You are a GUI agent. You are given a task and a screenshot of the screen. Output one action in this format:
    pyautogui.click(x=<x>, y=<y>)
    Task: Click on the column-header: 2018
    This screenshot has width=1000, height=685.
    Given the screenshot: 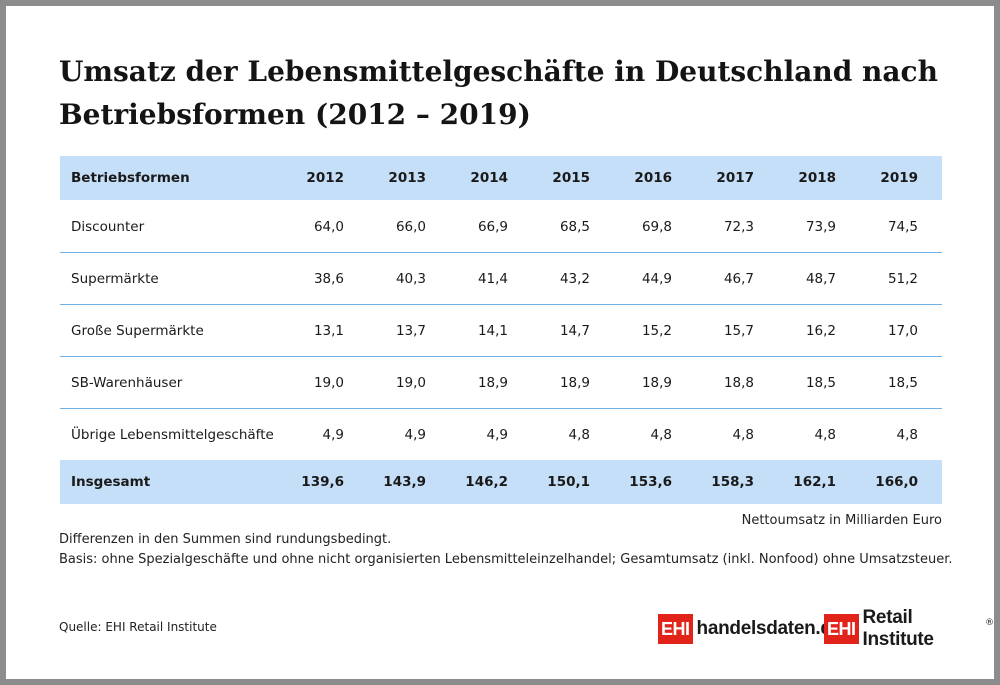 What is the action you would take?
    pyautogui.click(x=817, y=178)
    